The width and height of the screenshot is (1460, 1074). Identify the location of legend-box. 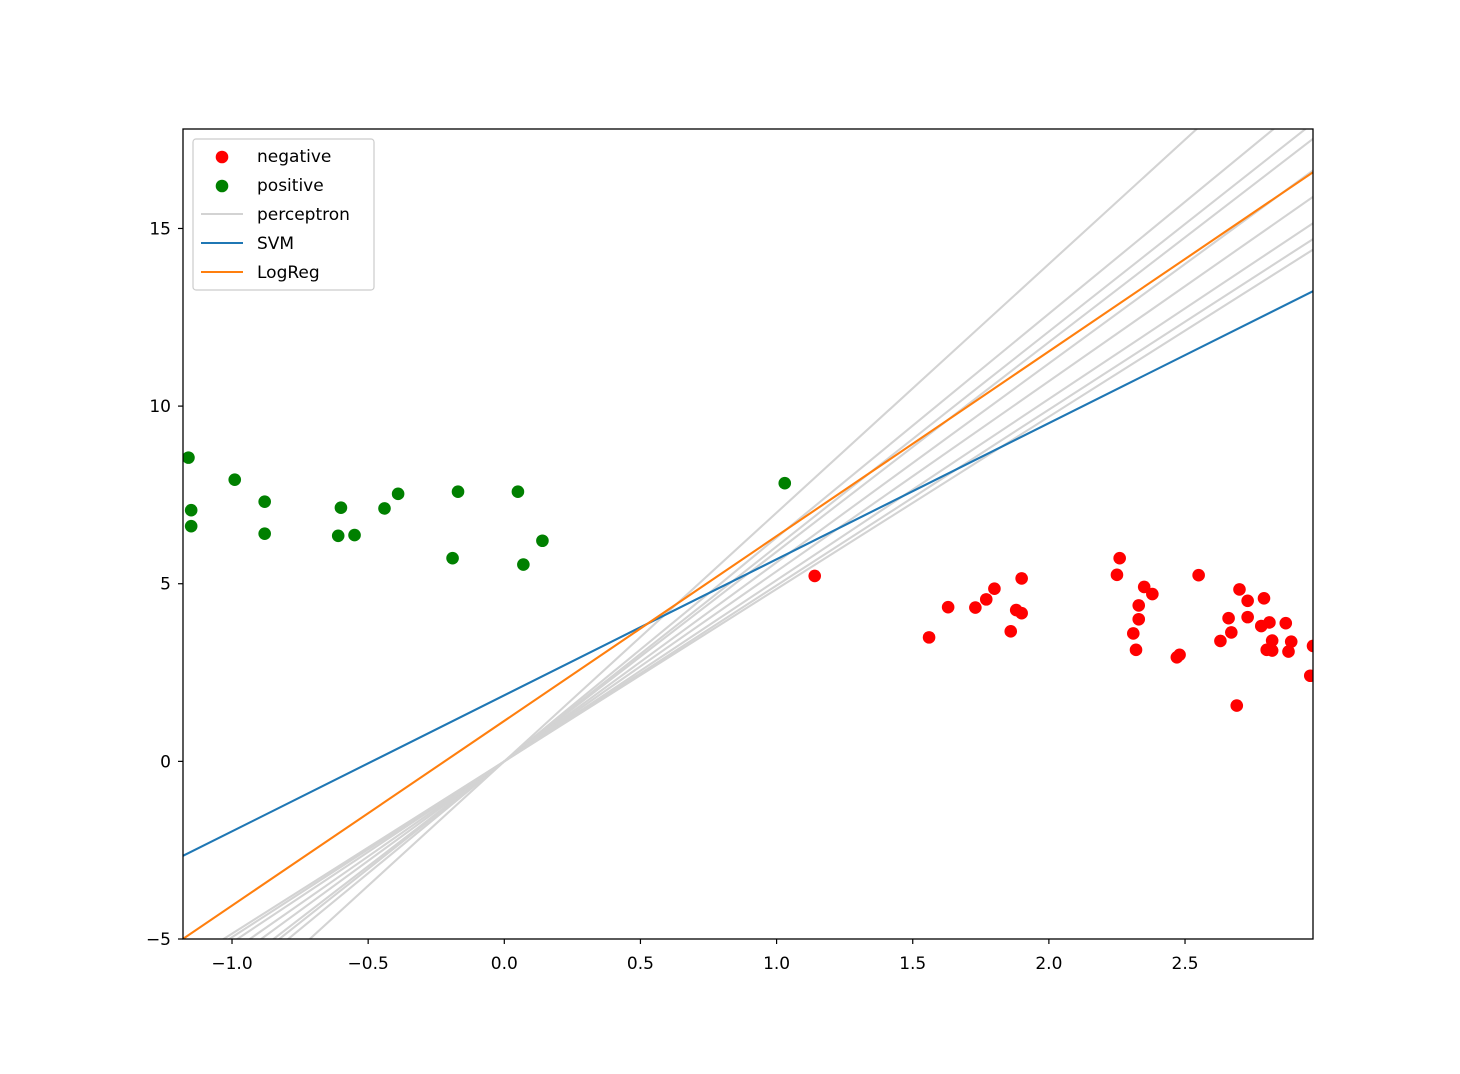
(283, 214).